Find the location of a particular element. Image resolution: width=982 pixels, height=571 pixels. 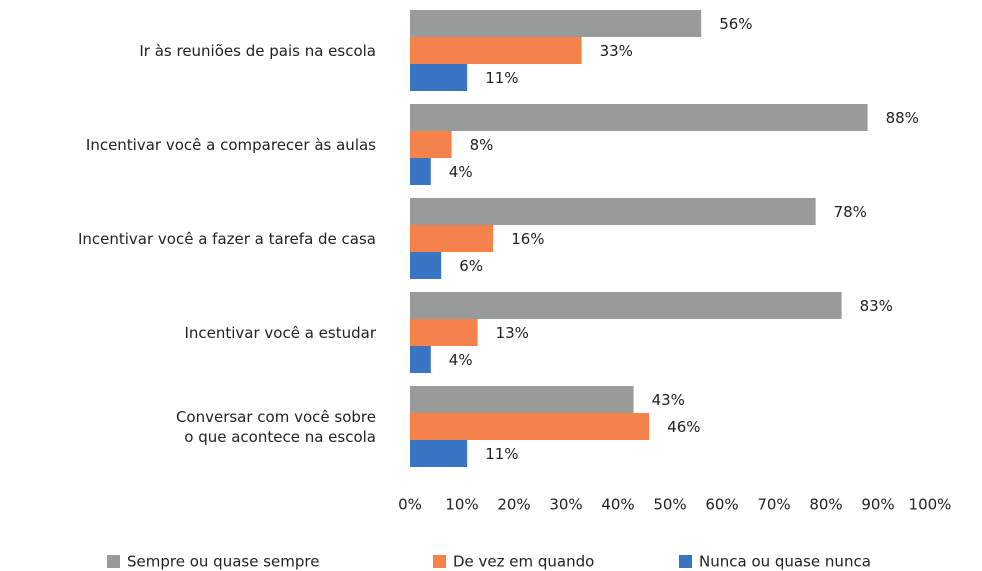

x-tick-label: 10% is located at coordinates (461, 505).